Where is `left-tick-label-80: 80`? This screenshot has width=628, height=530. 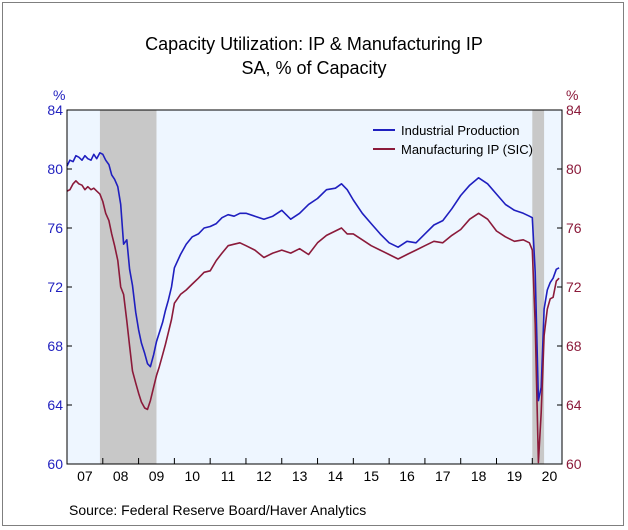 left-tick-label-80: 80 is located at coordinates (55, 169).